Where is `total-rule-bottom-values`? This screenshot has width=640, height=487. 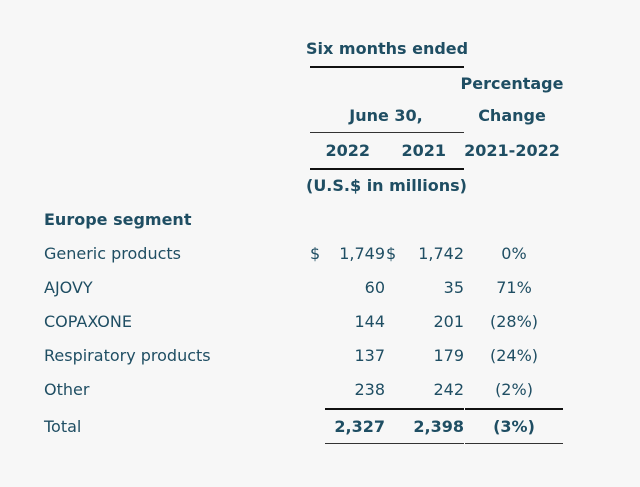
total-rule-bottom-values is located at coordinates (394, 443).